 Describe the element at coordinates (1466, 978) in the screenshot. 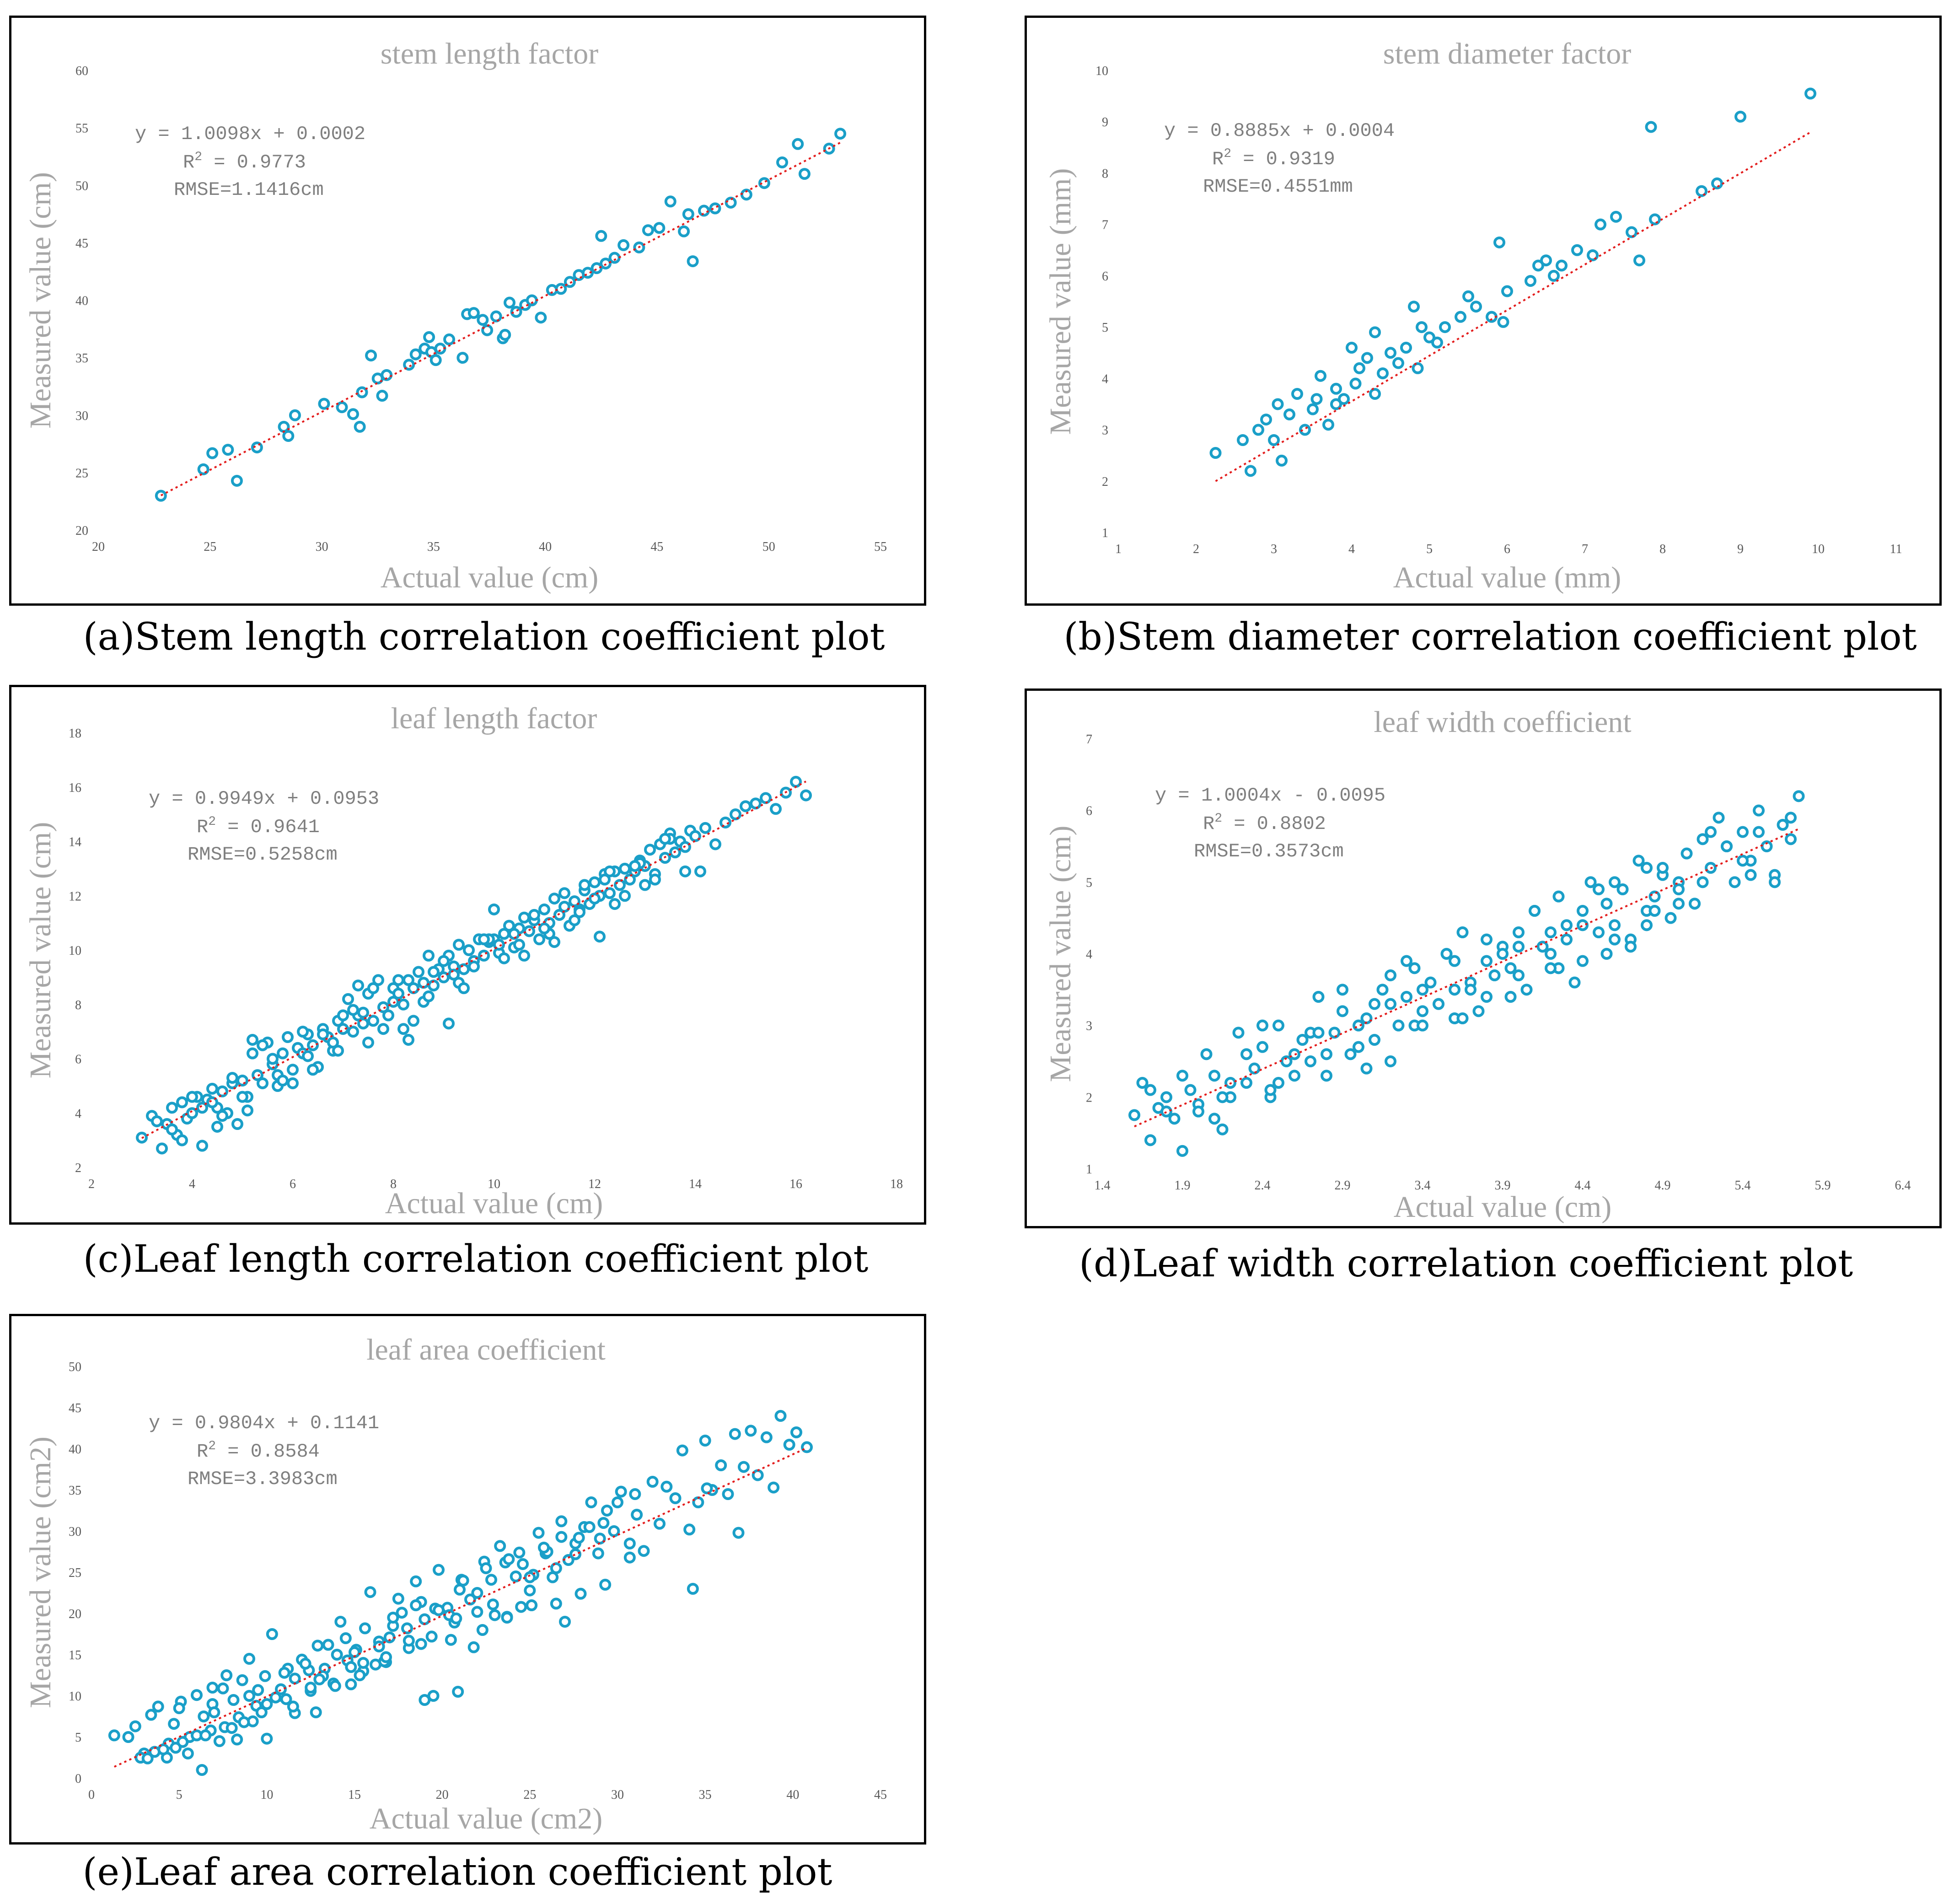

I see `trendline` at that location.